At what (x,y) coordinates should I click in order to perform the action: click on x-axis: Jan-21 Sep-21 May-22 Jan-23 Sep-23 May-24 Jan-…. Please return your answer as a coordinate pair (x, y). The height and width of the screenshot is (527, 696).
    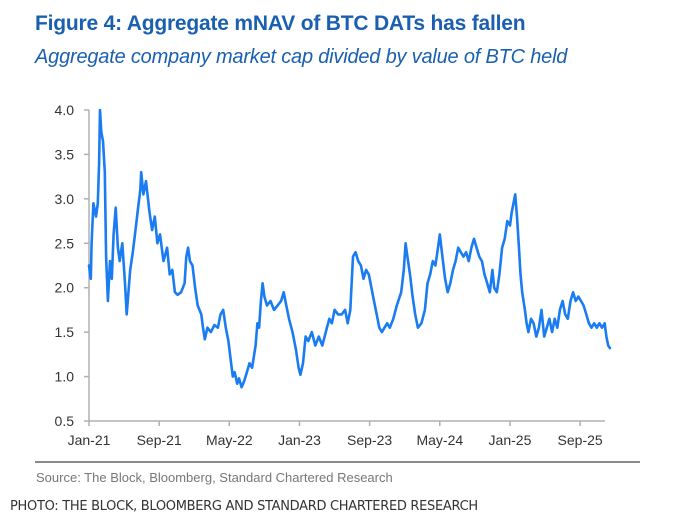
    Looking at the image, I should click on (336, 434).